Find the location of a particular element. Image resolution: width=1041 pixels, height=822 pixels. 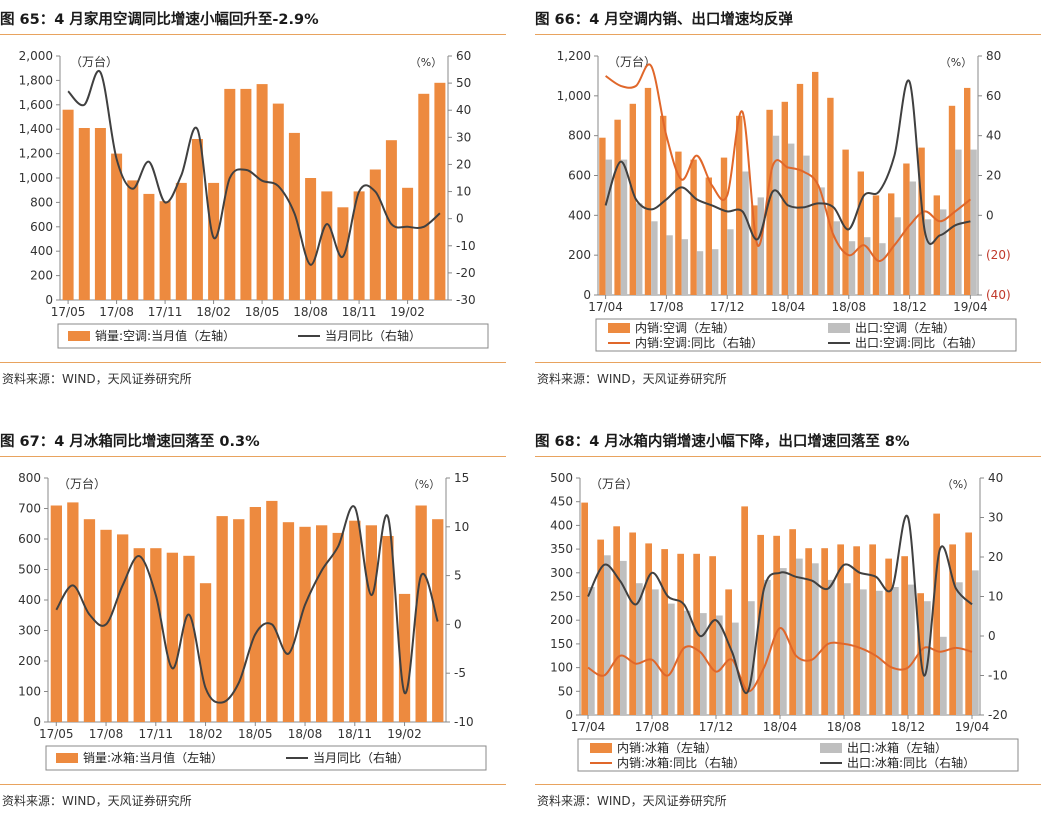

y-right-tick-label: -10 is located at coordinates (464, 722).